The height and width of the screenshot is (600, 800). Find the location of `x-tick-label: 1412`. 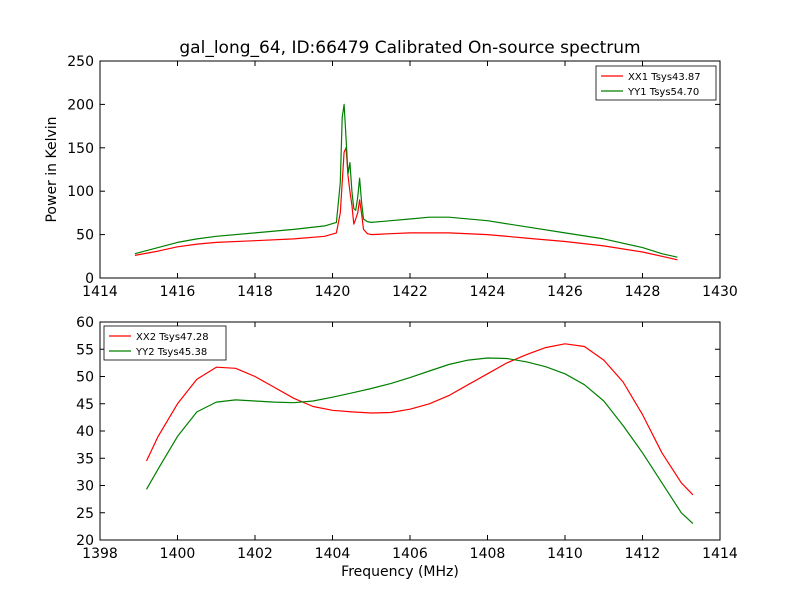

x-tick-label: 1412 is located at coordinates (643, 554).